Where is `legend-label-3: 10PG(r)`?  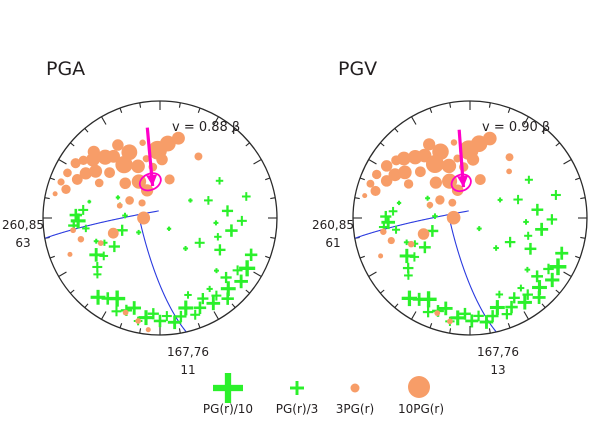
legend-label-3: 10PG(r) is located at coordinates (421, 409).